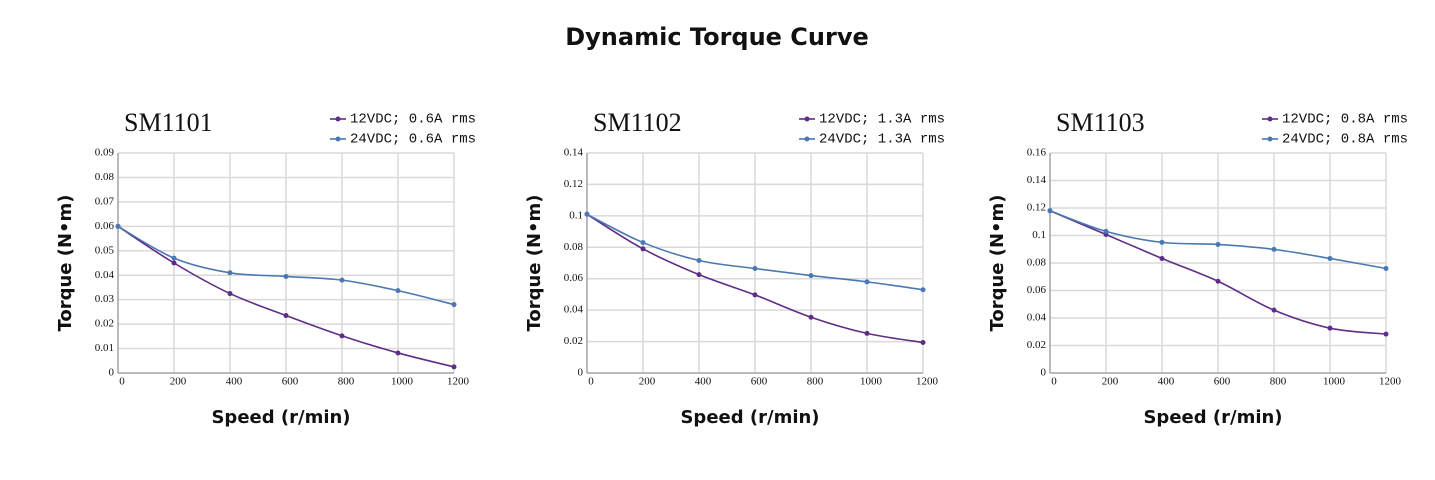 The width and height of the screenshot is (1435, 480). I want to click on y-tick-label: 0.05, so click(105, 250).